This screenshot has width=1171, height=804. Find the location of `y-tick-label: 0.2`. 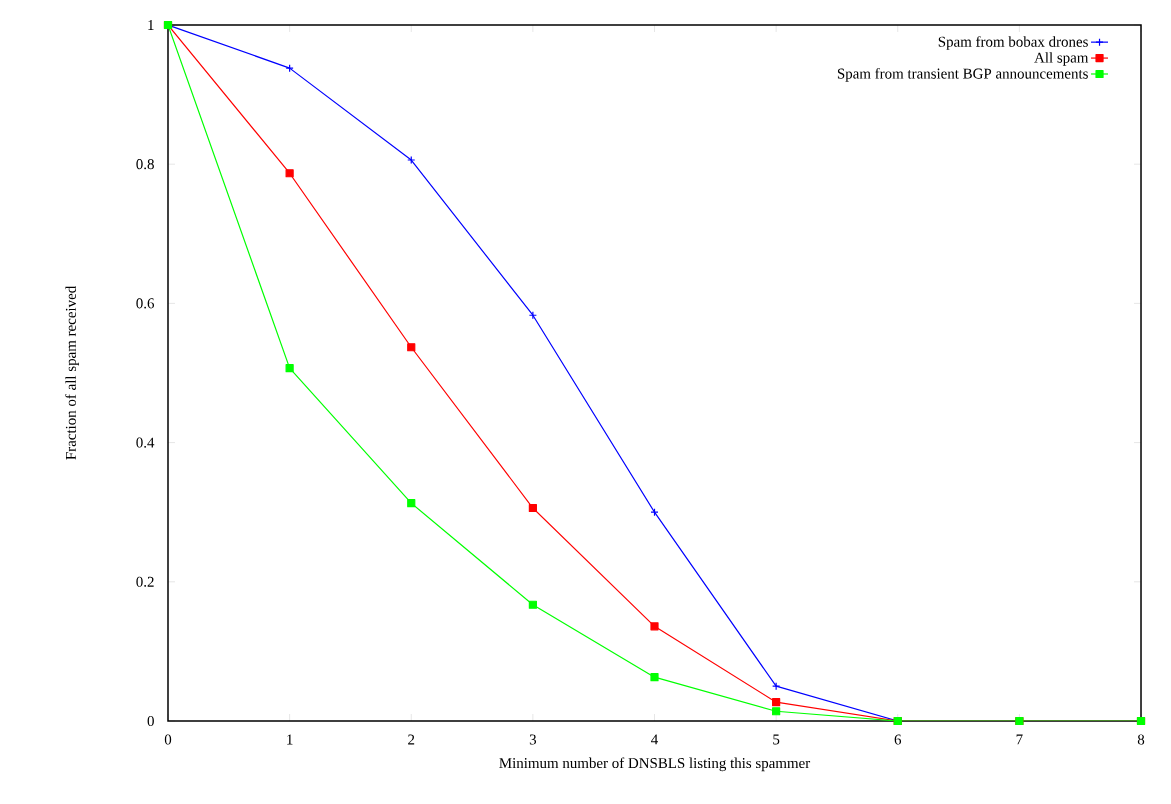

y-tick-label: 0.2 is located at coordinates (145, 581).